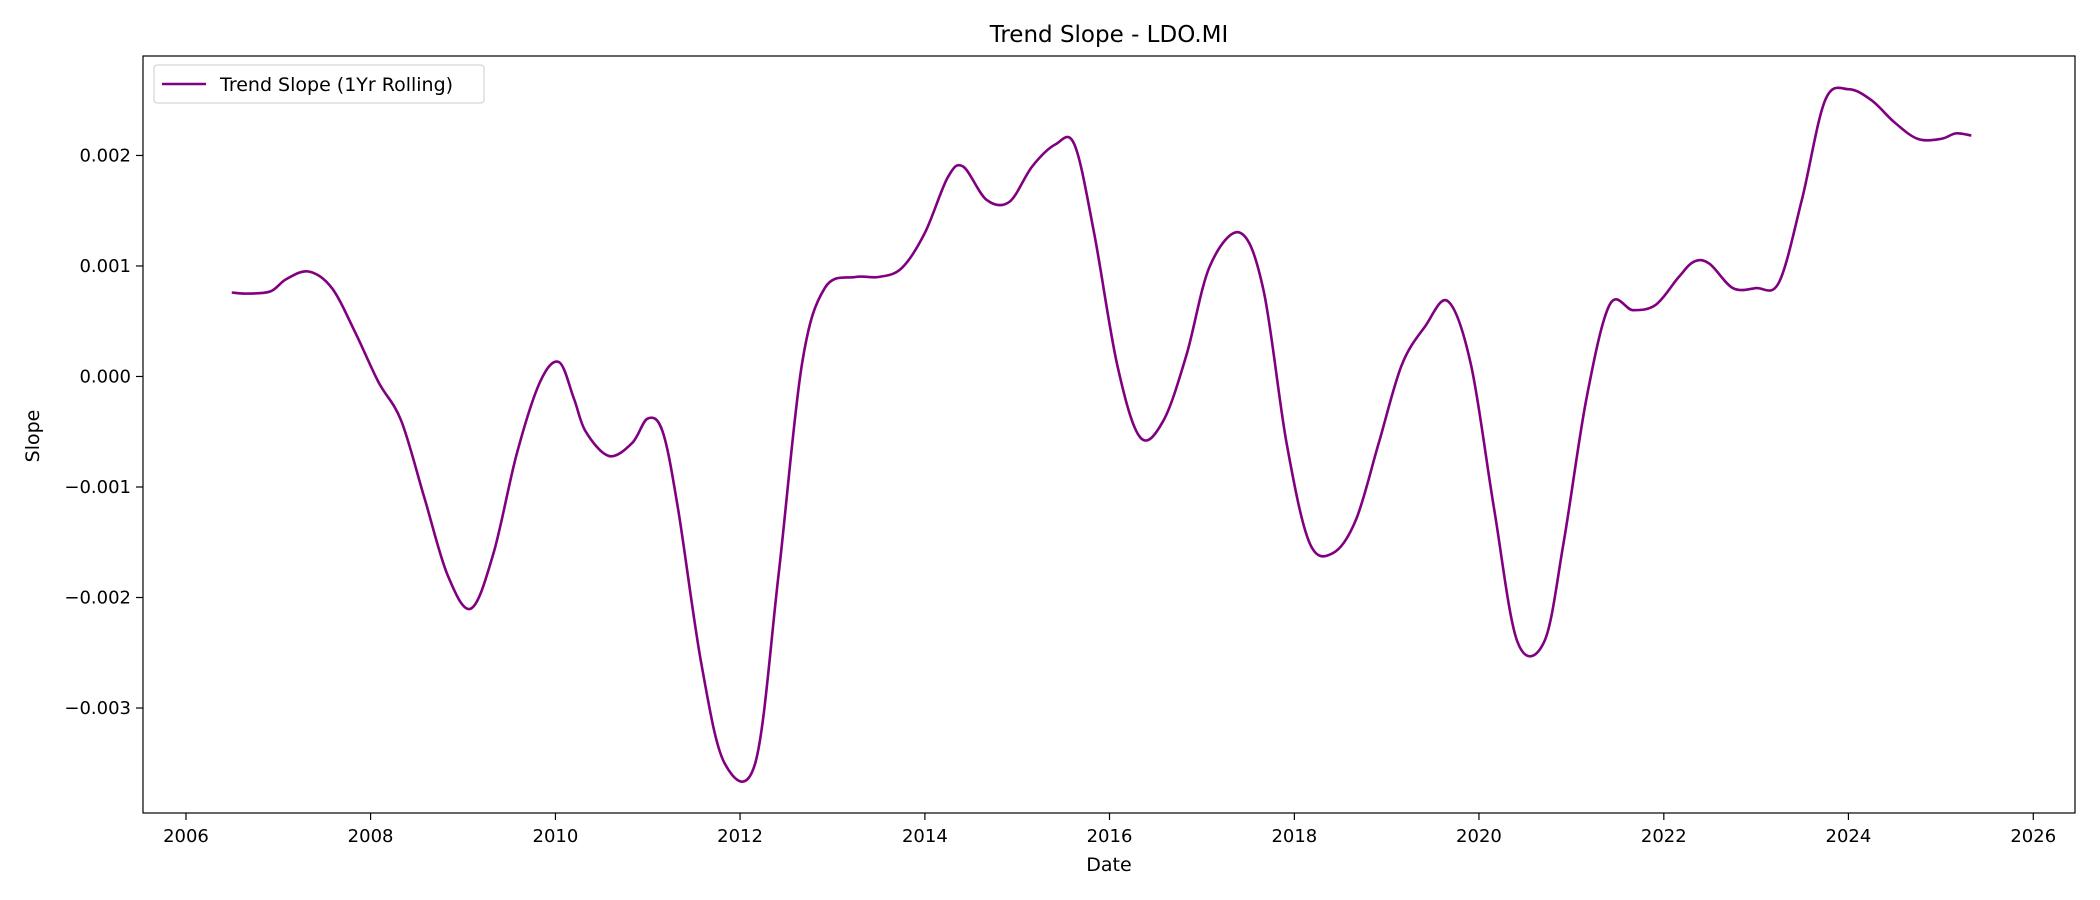 Image resolution: width=2100 pixels, height=900 pixels. Describe the element at coordinates (1108, 865) in the screenshot. I see `x-axis-label: Date` at that location.